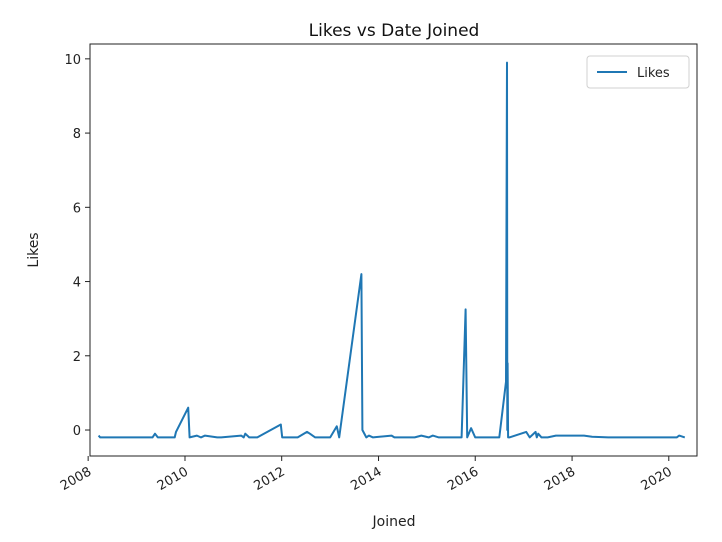 The height and width of the screenshot is (542, 722). Describe the element at coordinates (394, 31) in the screenshot. I see `chart-title: Likes vs Date Joined` at that location.